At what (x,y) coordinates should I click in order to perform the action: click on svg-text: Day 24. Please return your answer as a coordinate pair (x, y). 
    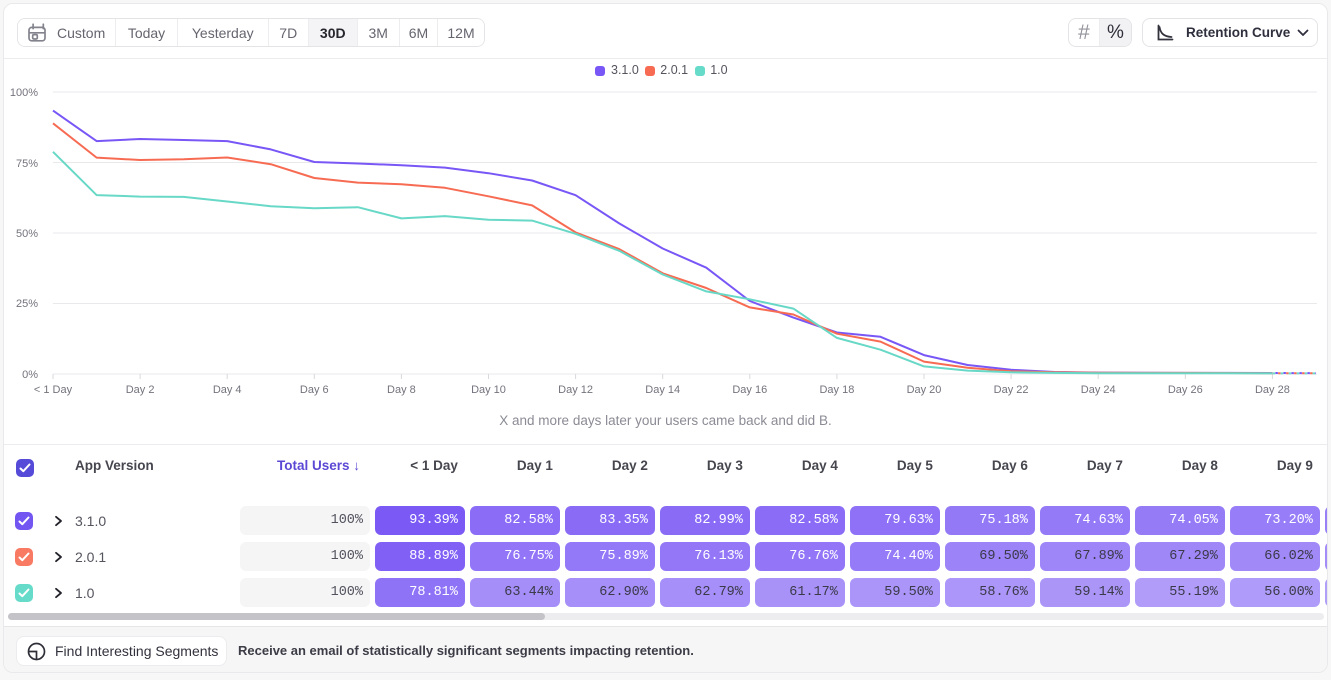
    Looking at the image, I should click on (1098, 390).